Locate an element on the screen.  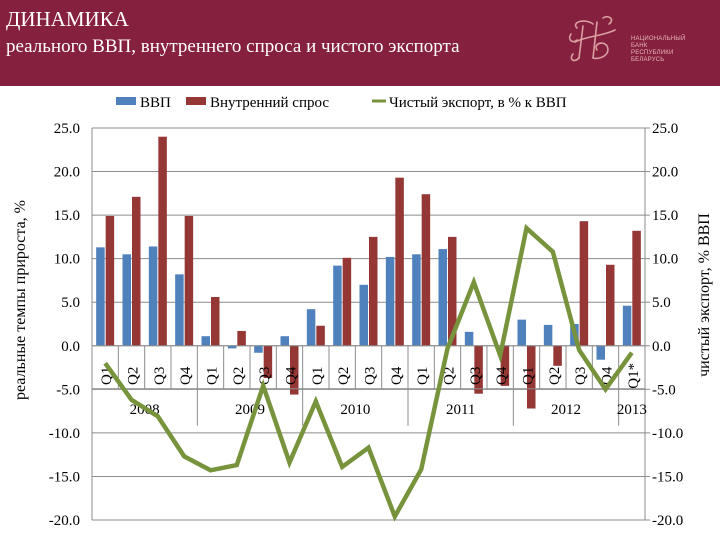
bank-name-line: РЕСПУБЛИКИ is located at coordinates (652, 53).